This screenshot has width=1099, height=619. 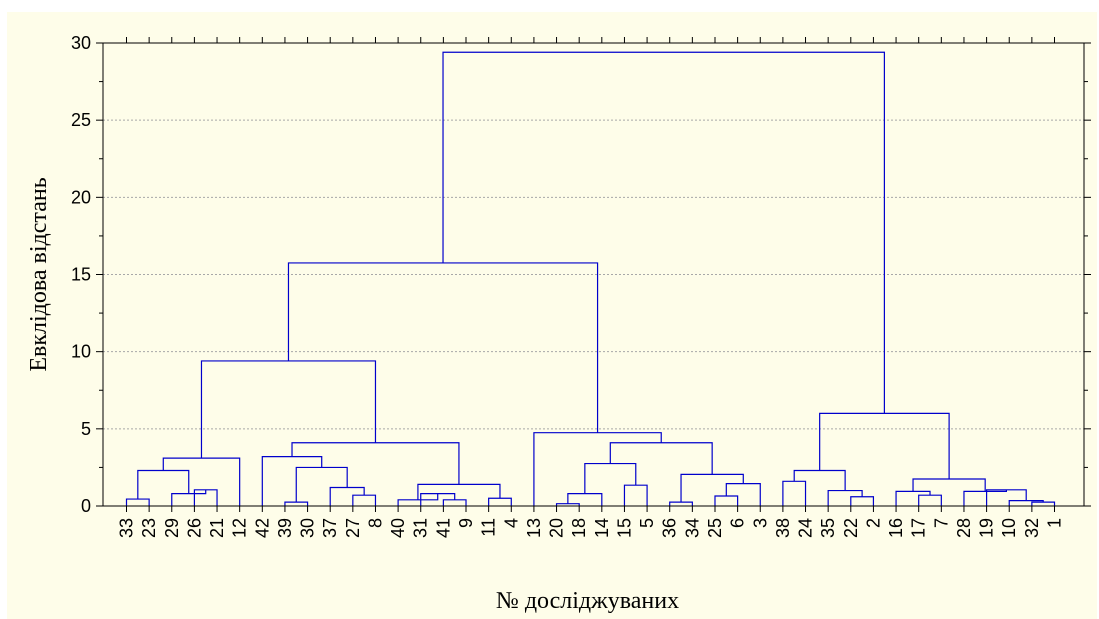 What do you see at coordinates (760, 523) in the screenshot?
I see `x-tick-label: 3` at bounding box center [760, 523].